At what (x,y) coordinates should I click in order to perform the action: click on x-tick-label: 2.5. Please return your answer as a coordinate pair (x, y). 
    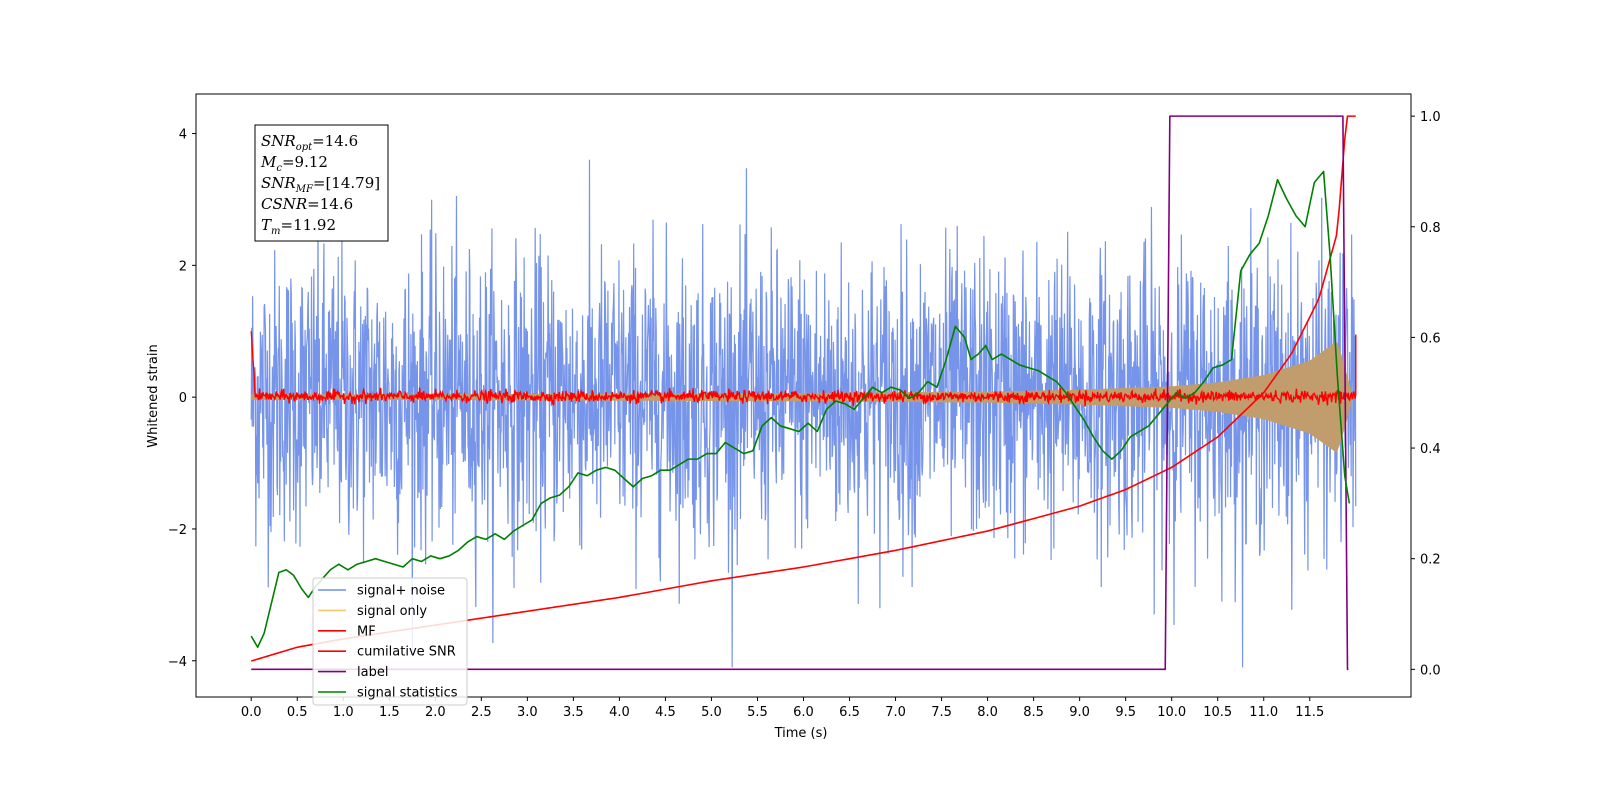
    Looking at the image, I should click on (481, 712).